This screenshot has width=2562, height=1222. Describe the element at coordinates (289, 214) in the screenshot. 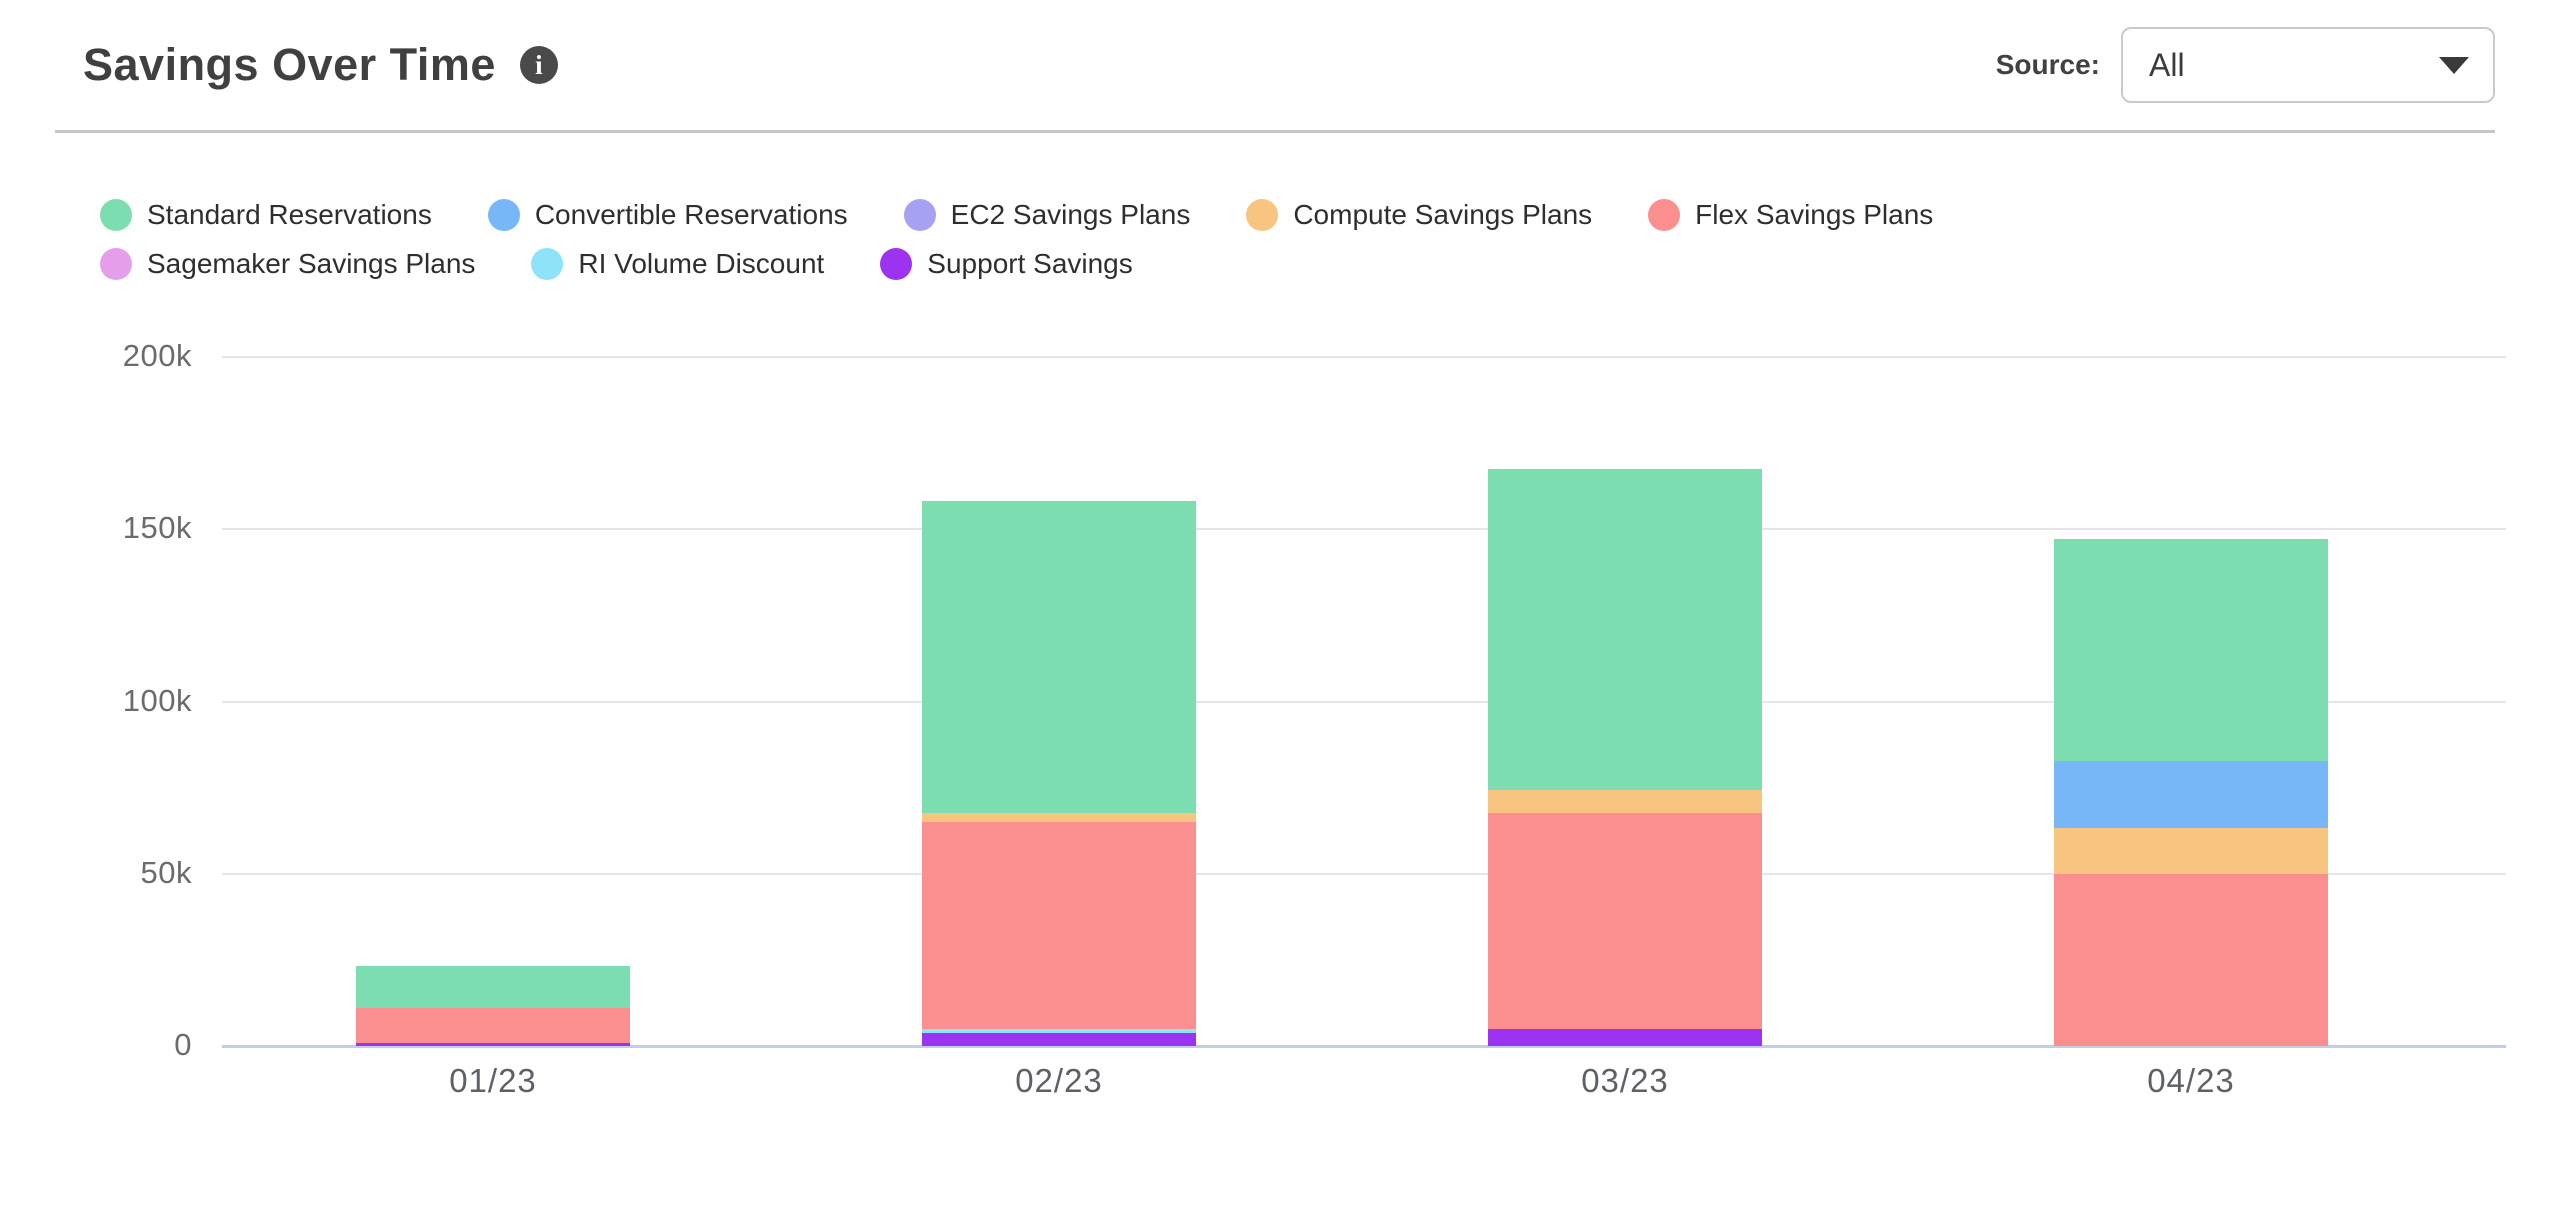

I see `legend-label: Standard Reservations` at that location.